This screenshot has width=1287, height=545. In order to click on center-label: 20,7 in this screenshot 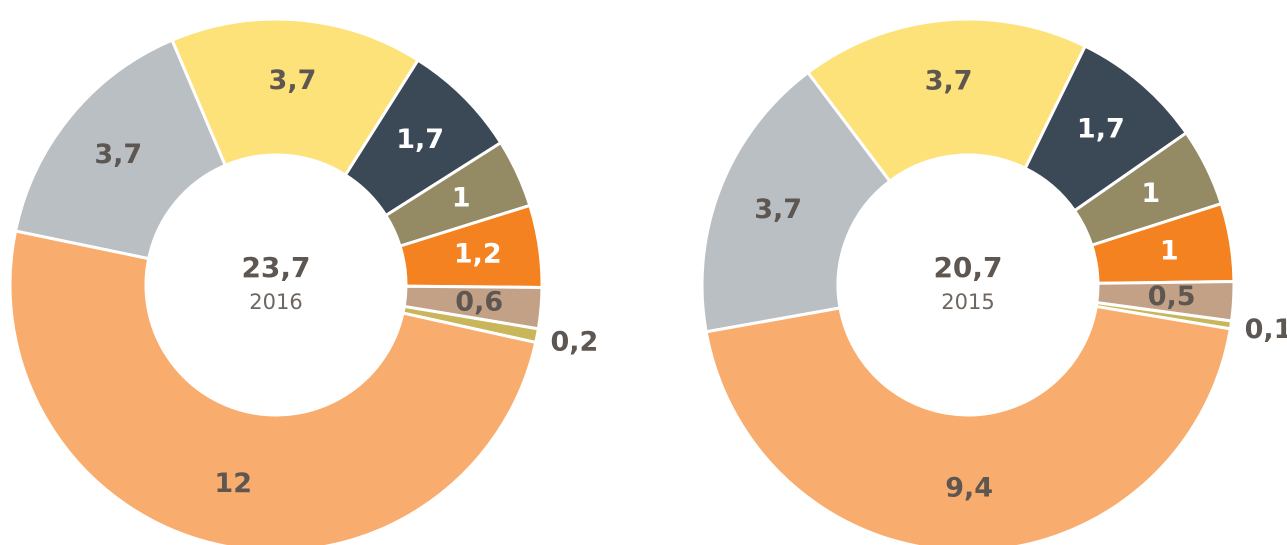, I will do `click(967, 267)`.